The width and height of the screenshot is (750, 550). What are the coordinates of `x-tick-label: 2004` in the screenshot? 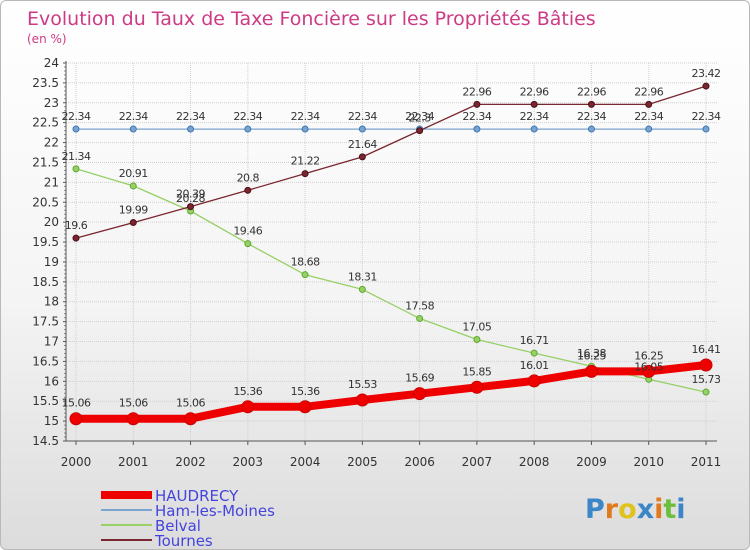 It's located at (305, 462).